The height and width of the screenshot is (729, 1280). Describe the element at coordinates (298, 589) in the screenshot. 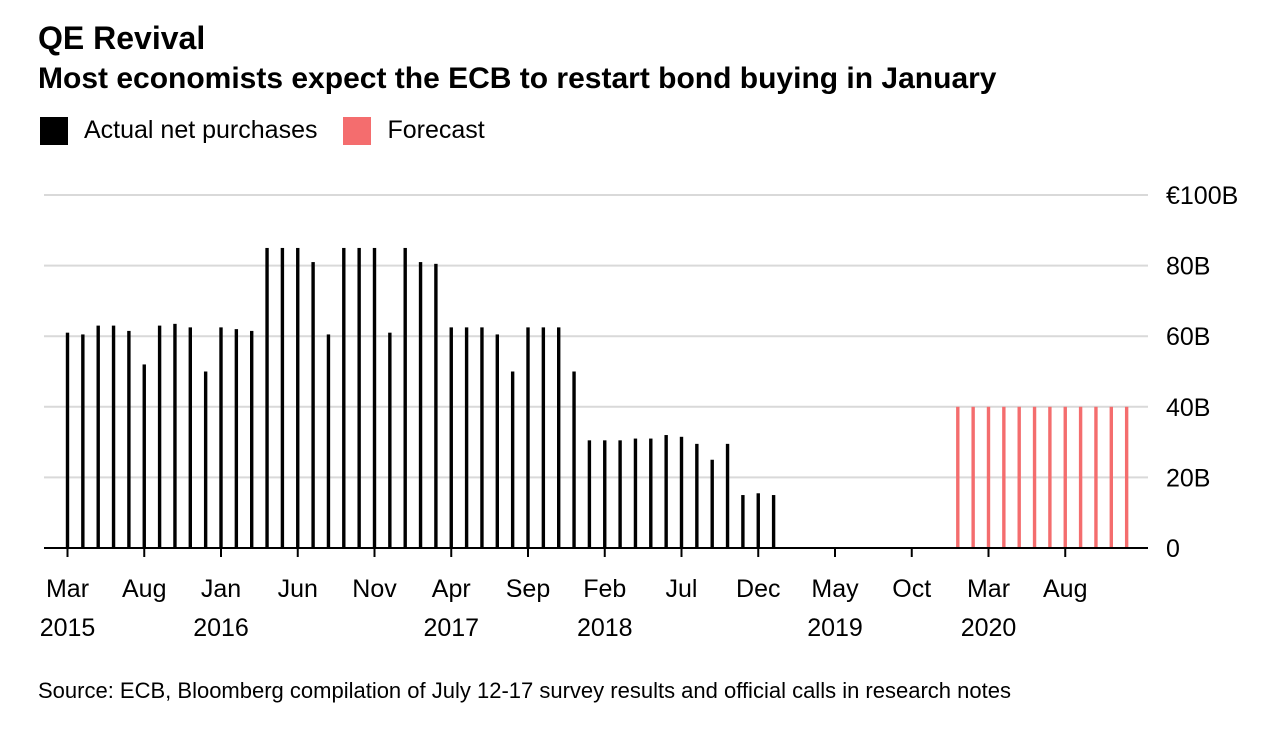

I see `x-tick-label: Jun` at that location.